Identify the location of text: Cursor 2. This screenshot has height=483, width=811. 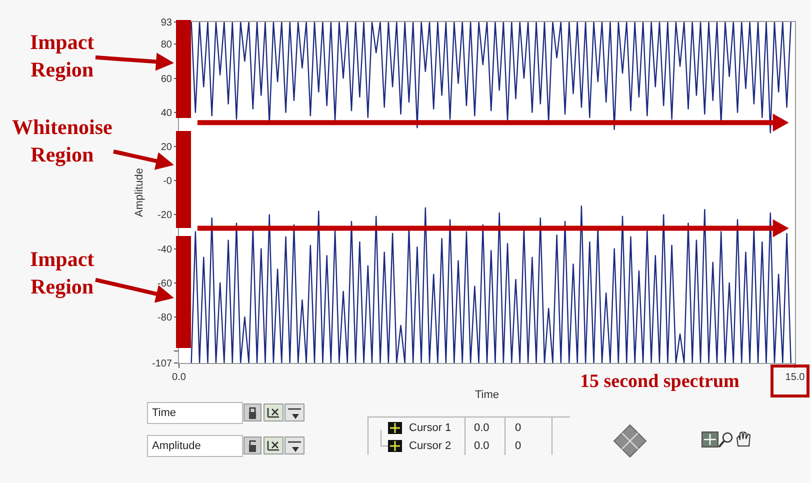
(430, 446).